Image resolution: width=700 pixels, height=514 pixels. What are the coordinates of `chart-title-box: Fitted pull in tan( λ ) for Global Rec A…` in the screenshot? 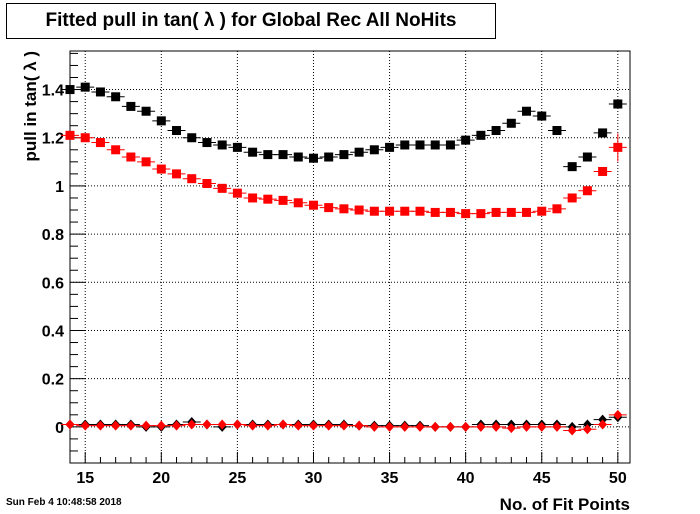 It's located at (251, 21).